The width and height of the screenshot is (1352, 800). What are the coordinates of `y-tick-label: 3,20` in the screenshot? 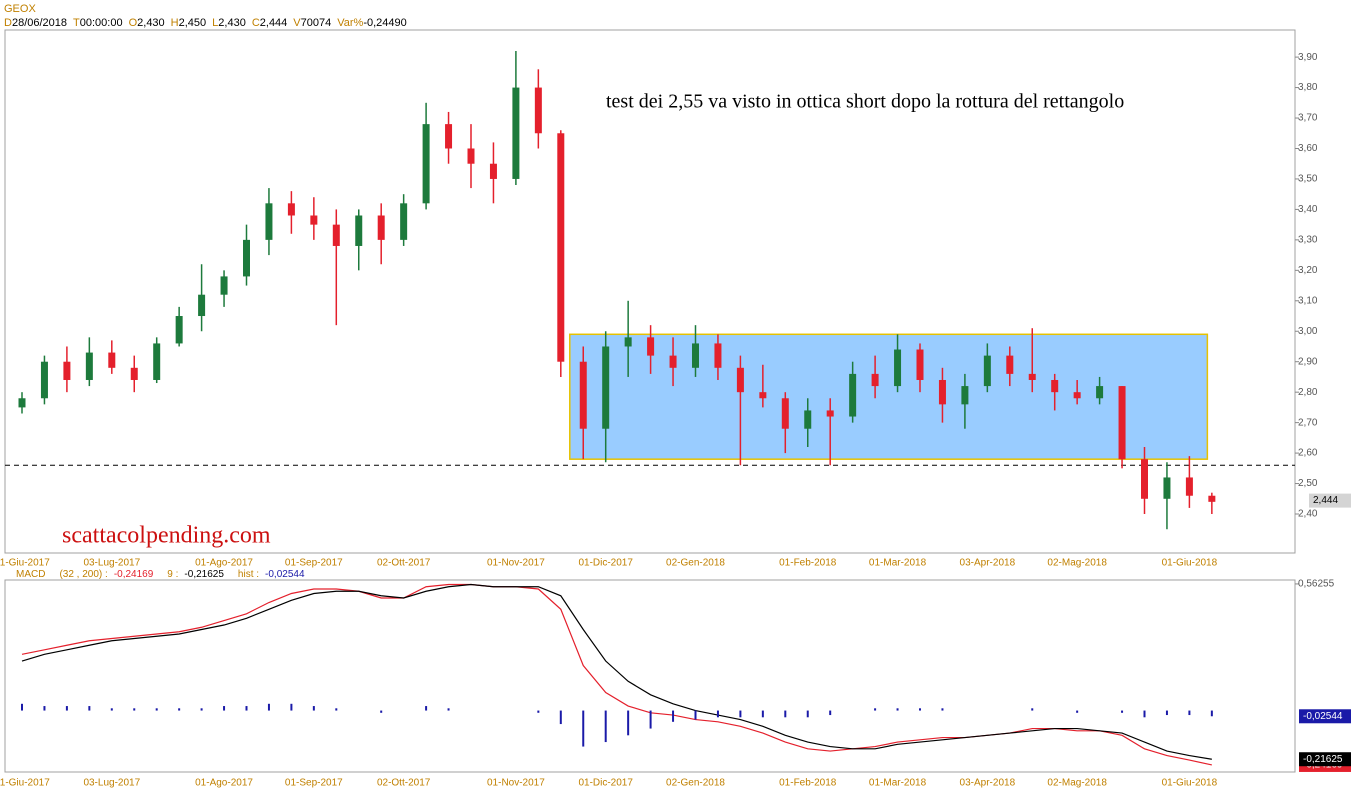 It's located at (1308, 270).